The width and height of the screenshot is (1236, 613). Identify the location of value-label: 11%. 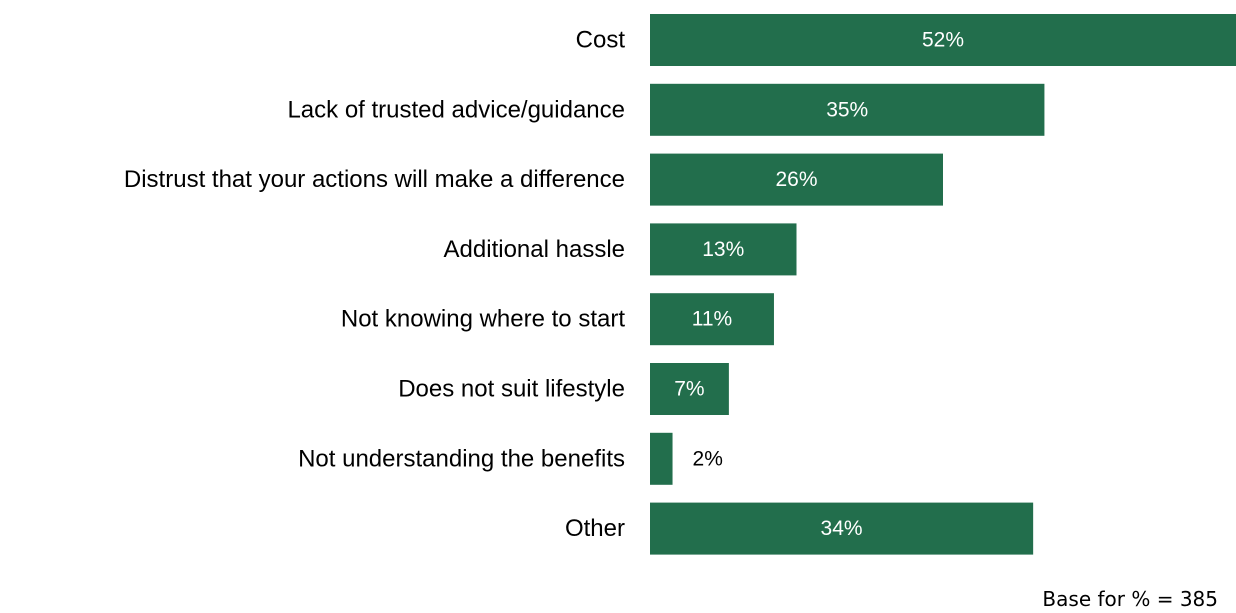
(712, 319).